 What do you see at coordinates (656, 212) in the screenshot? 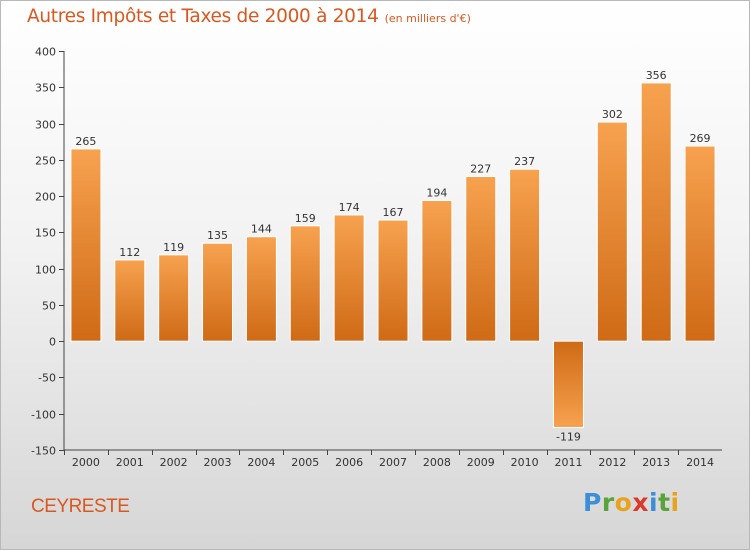
I see `bar-2013` at bounding box center [656, 212].